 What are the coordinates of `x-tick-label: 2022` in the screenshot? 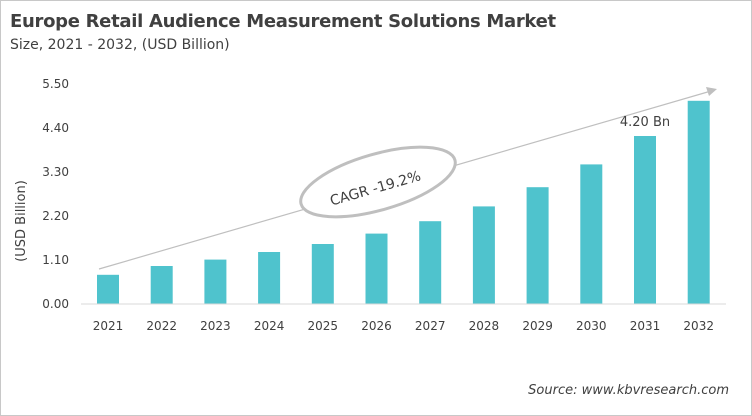 It's located at (161, 326).